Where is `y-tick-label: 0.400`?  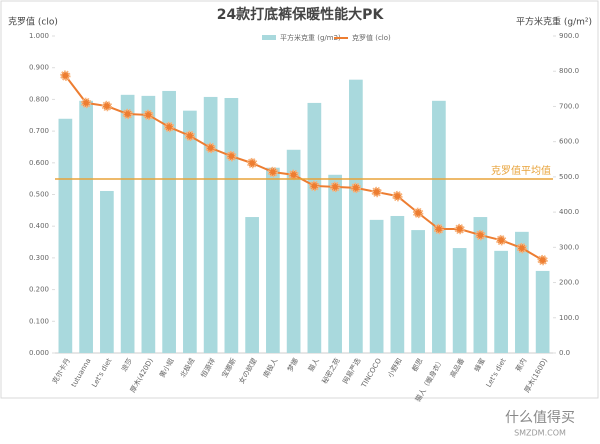
y-tick-label: 0.400 is located at coordinates (39, 226).